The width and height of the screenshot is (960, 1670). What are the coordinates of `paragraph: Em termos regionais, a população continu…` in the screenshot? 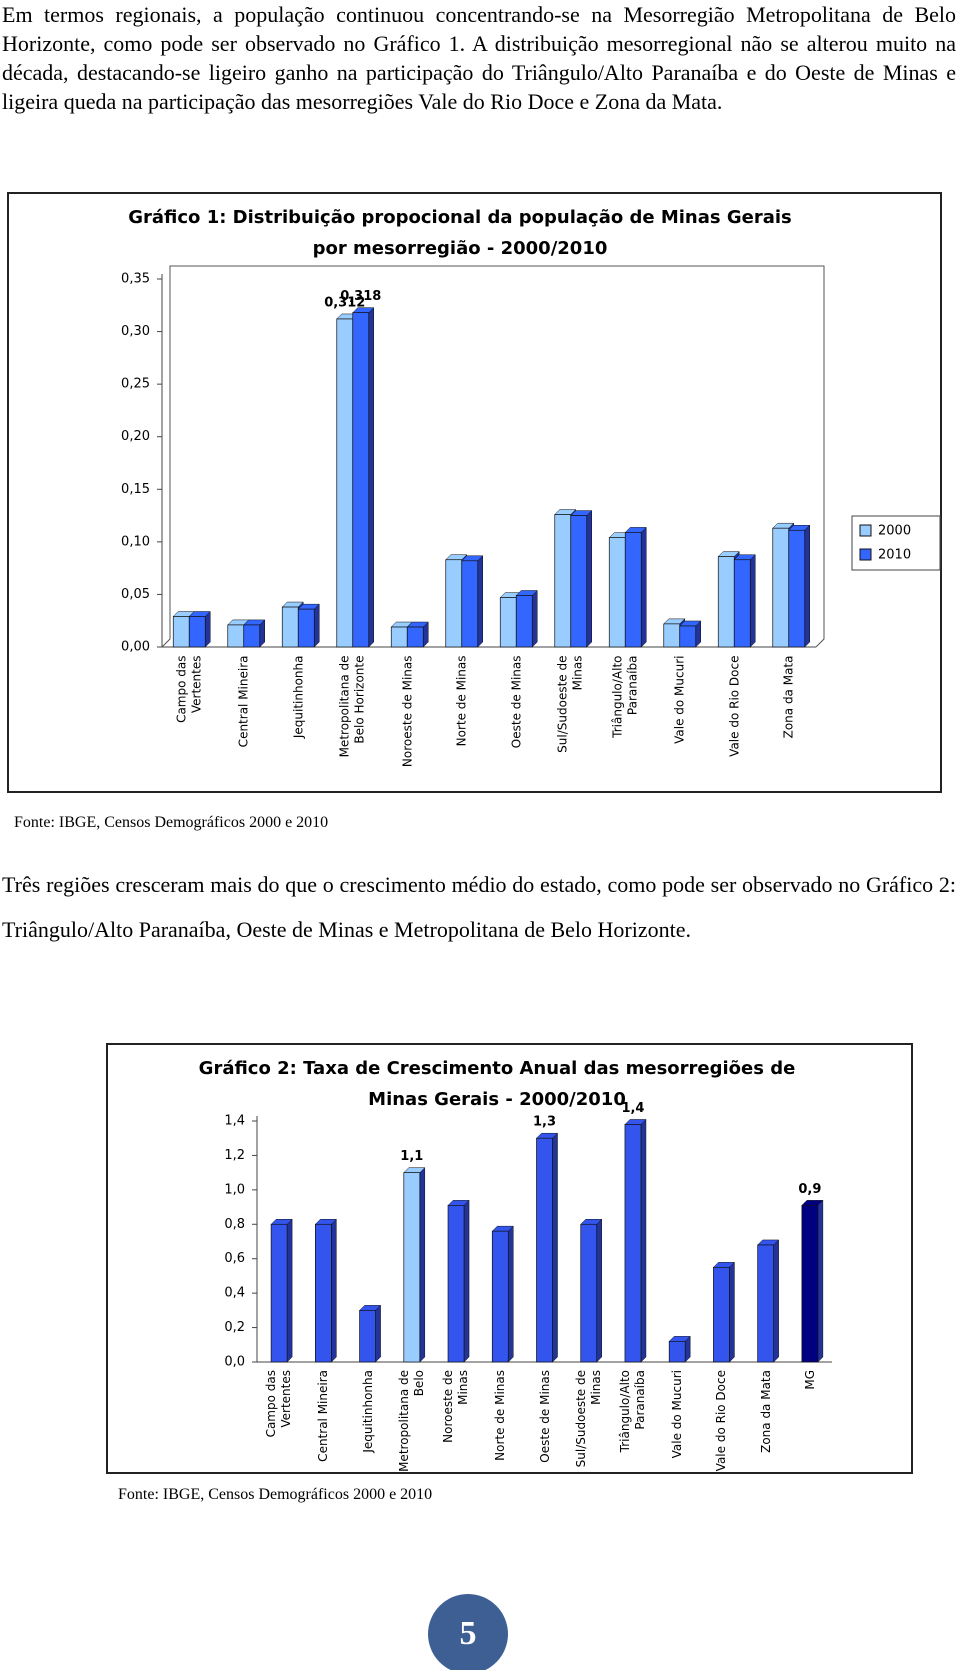 It's located at (479, 58).